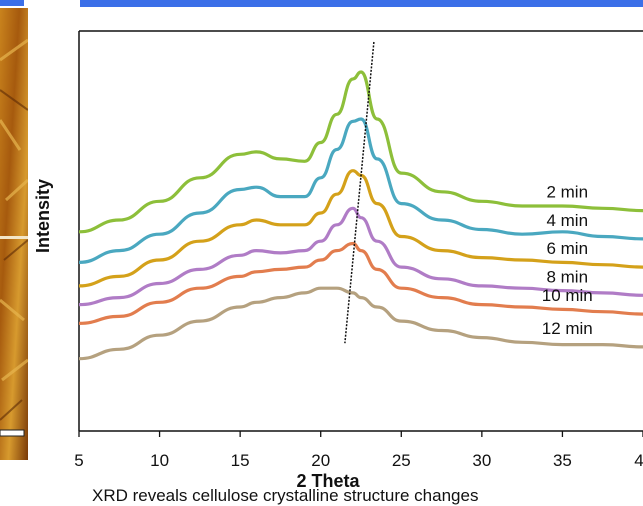 The height and width of the screenshot is (506, 643). I want to click on y-axis-label: Intensity, so click(43, 216).